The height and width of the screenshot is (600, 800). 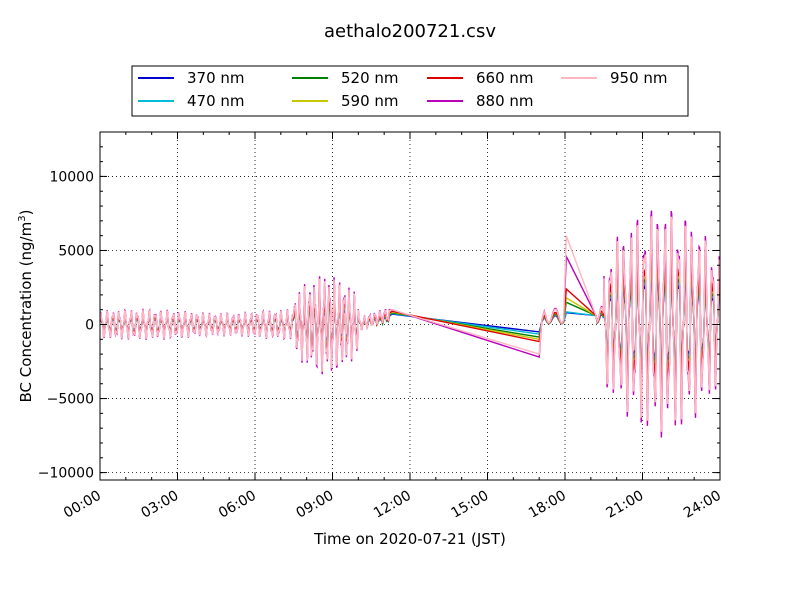 I want to click on y-tick-label: 10000, so click(x=71, y=177).